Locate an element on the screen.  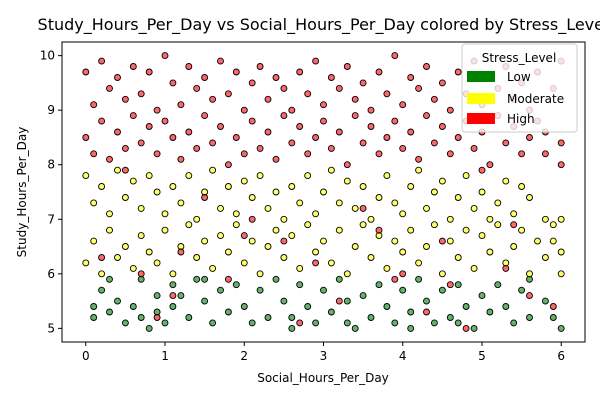
x-axis-ticks: 0 1 2 3 4 5 6 is located at coordinates (323, 352).